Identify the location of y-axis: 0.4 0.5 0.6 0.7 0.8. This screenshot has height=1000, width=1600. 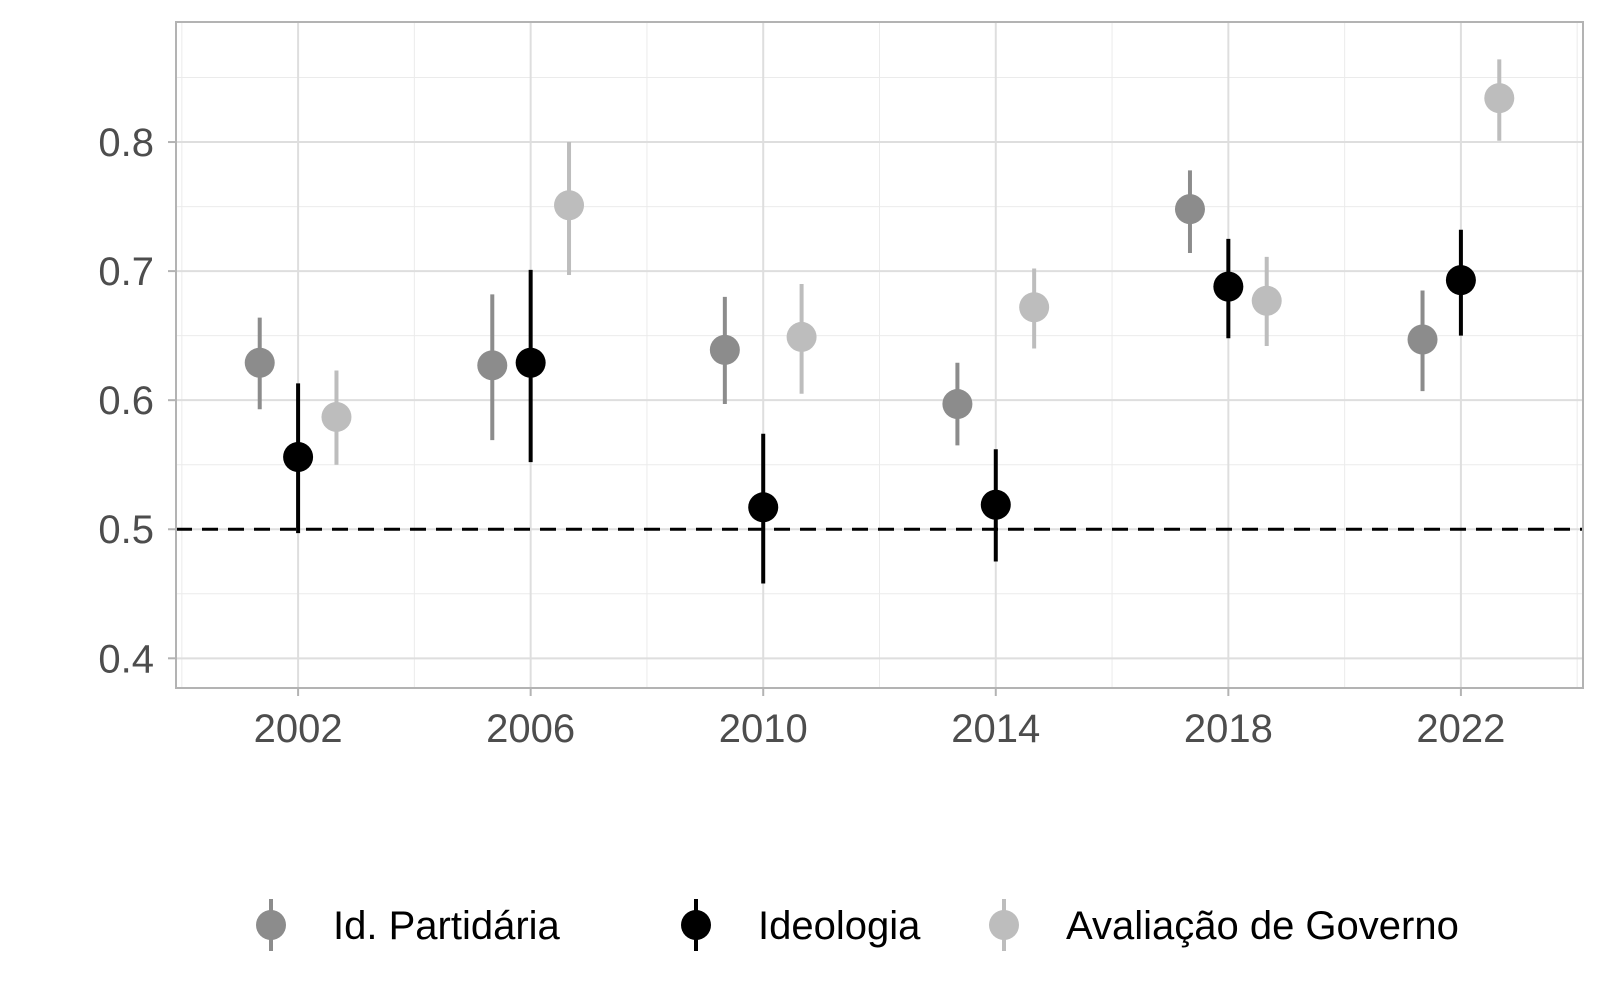
(137, 401).